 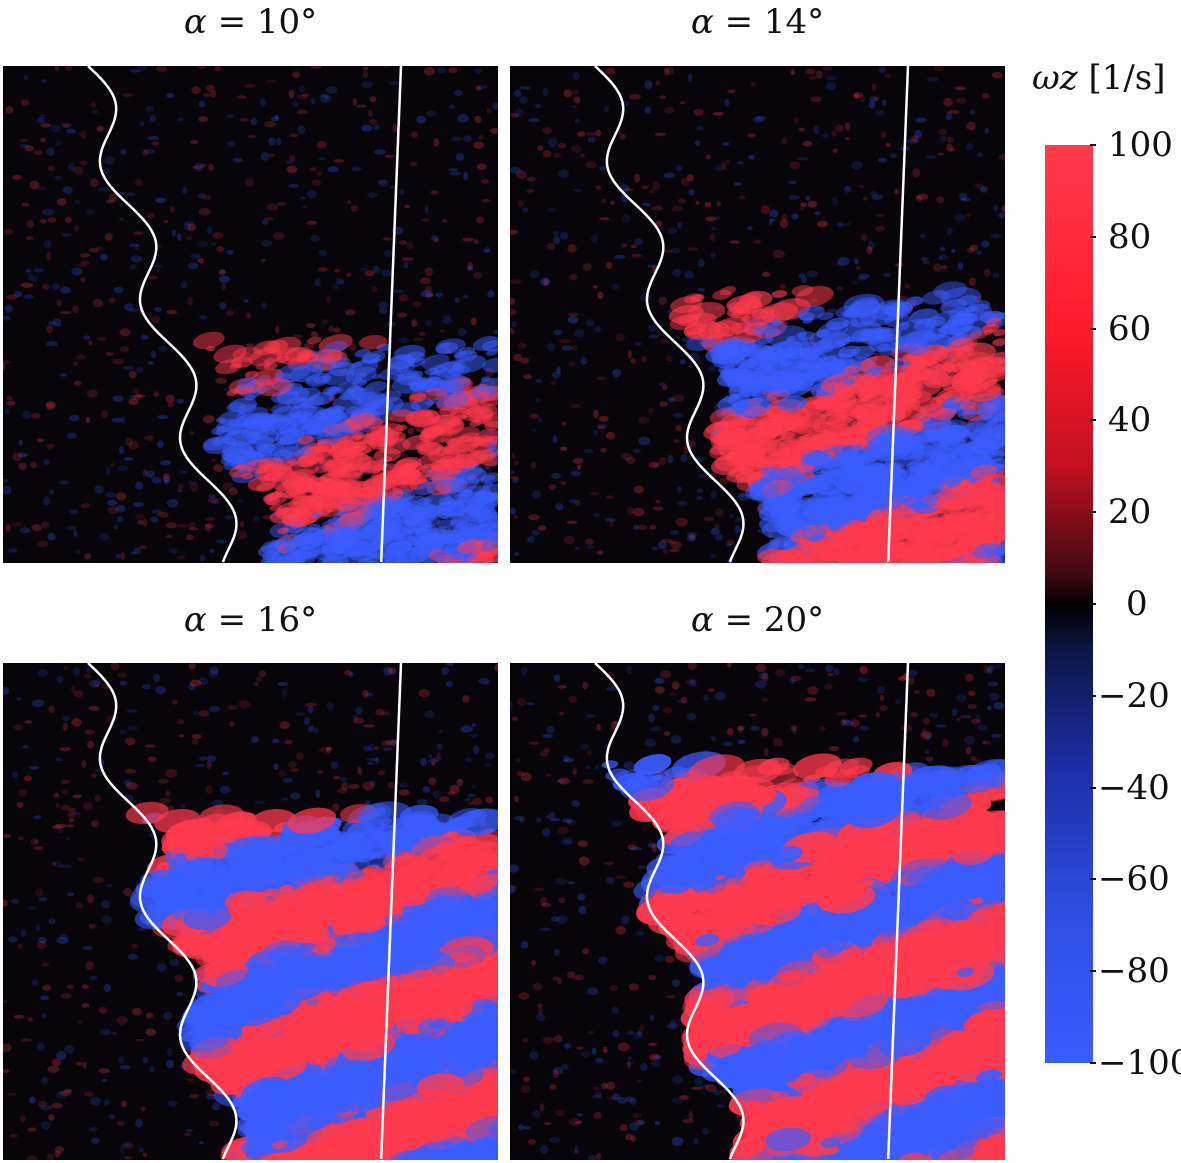 What do you see at coordinates (287, 620) in the screenshot?
I see `alpha-value: 16°` at bounding box center [287, 620].